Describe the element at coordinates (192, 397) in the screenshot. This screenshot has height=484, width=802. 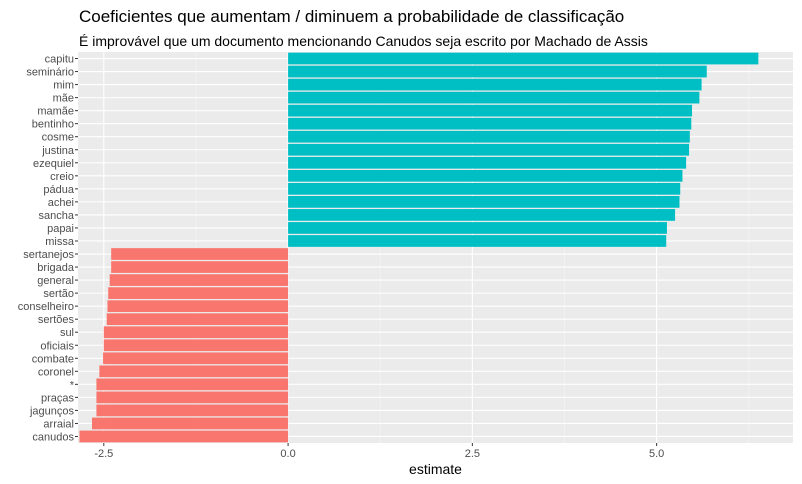
I see `bar-praças` at that location.